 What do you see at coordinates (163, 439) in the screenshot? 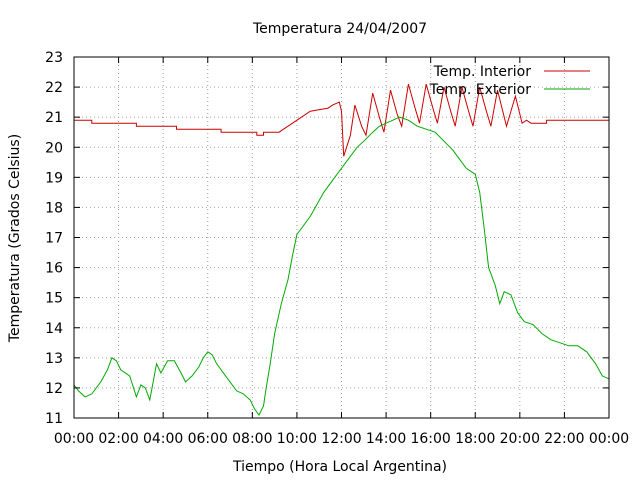
I see `x-tick-label: 04:00` at bounding box center [163, 439].